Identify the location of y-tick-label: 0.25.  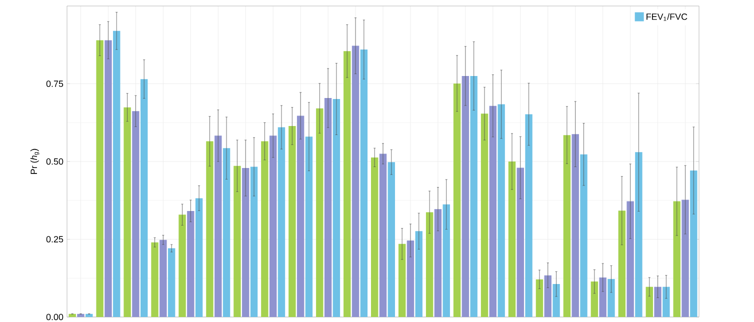
(55, 239).